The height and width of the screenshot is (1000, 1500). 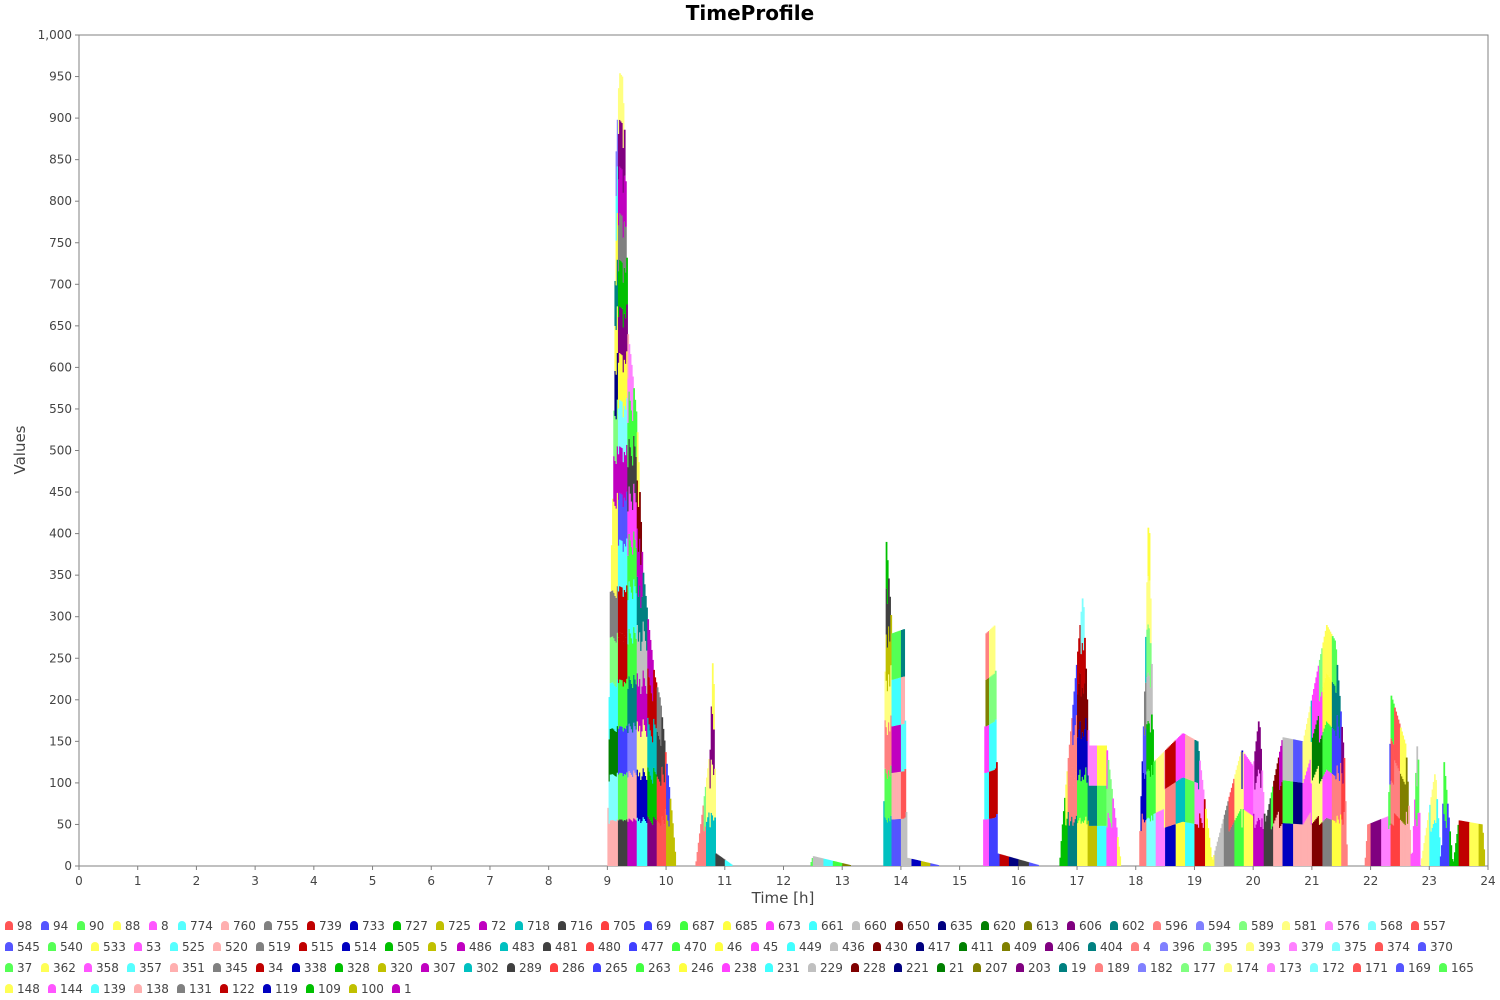 I want to click on legend-item: 602, so click(x=1133, y=926).